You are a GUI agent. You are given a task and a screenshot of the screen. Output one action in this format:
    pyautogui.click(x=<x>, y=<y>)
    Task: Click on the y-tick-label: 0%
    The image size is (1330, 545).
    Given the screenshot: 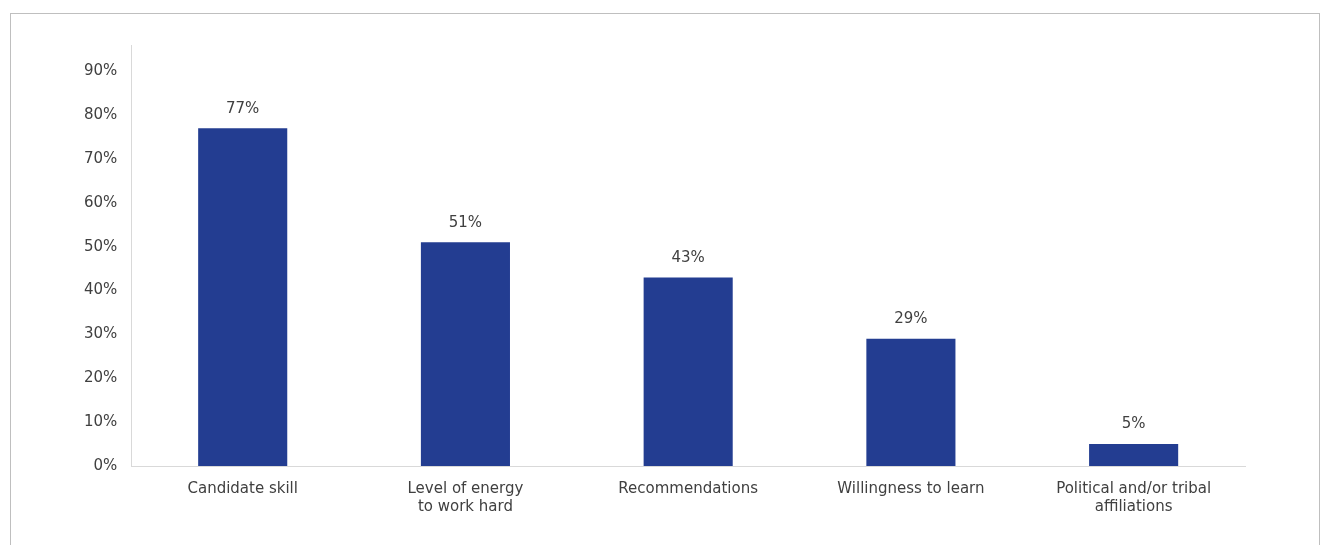 What is the action you would take?
    pyautogui.click(x=105, y=464)
    